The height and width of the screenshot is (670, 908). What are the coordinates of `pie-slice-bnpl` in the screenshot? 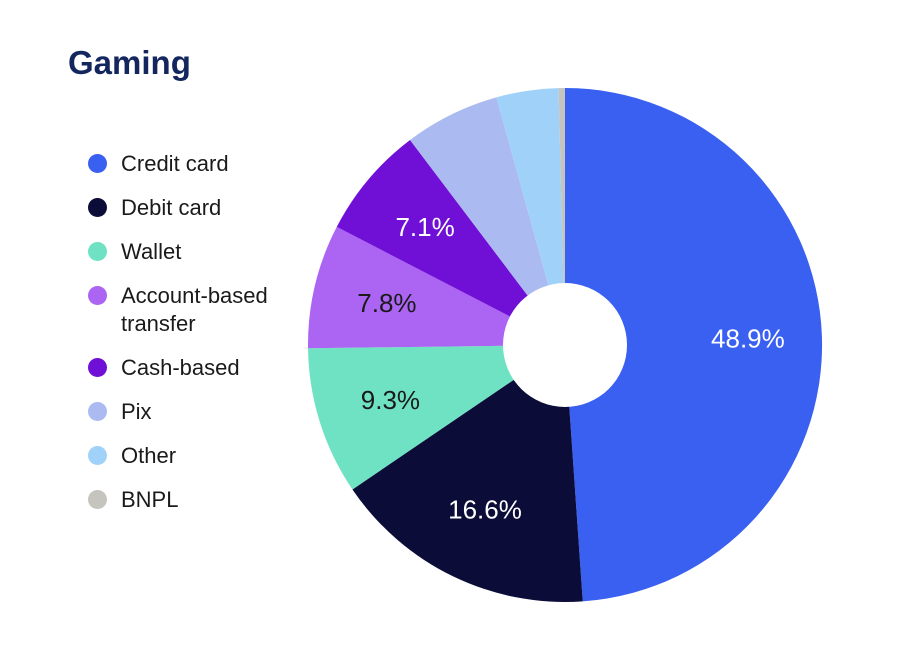 It's located at (561, 216).